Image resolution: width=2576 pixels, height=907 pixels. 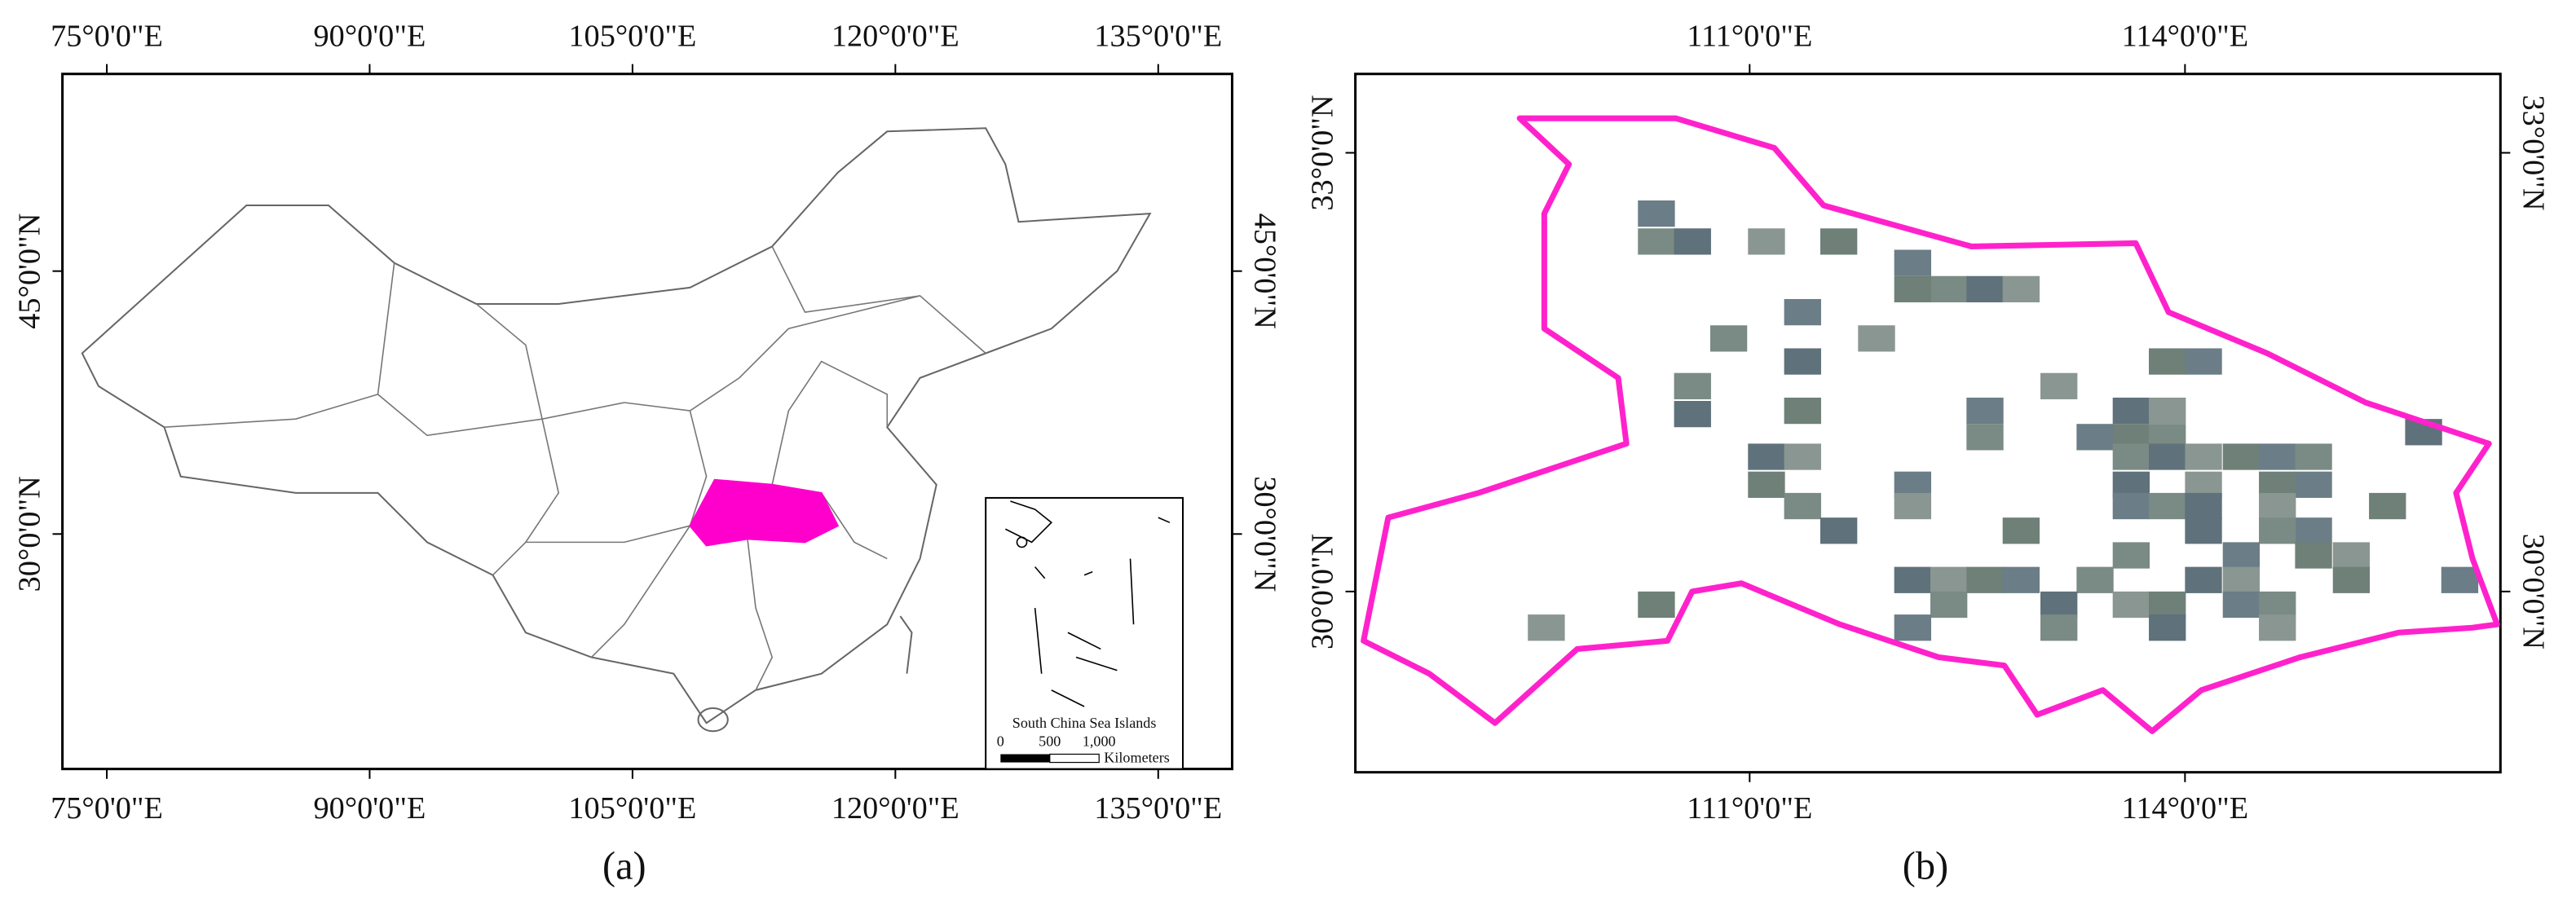 I want to click on x-tick-label: 135°0'0"E, so click(x=1158, y=36).